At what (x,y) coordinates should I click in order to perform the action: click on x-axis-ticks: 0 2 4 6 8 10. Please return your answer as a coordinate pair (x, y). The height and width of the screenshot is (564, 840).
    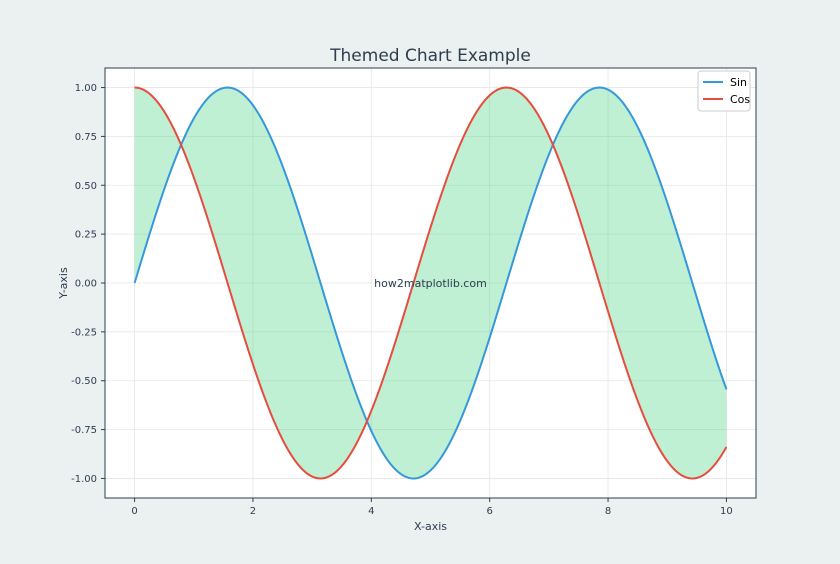
    Looking at the image, I should click on (432, 507).